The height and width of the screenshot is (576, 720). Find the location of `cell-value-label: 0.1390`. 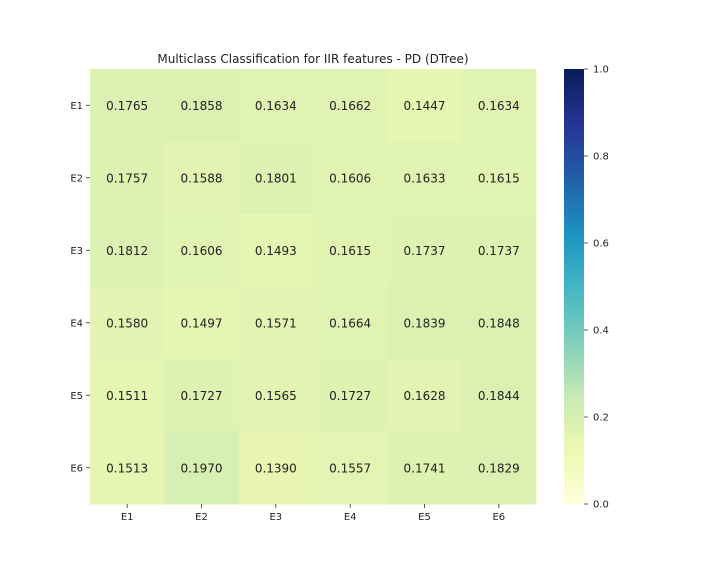

cell-value-label: 0.1390 is located at coordinates (276, 468).